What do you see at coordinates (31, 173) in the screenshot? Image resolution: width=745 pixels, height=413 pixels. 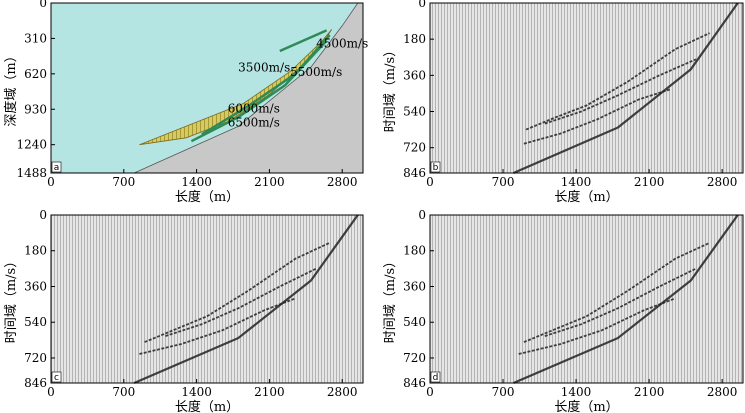 I see `y-tick-label: 1488` at bounding box center [31, 173].